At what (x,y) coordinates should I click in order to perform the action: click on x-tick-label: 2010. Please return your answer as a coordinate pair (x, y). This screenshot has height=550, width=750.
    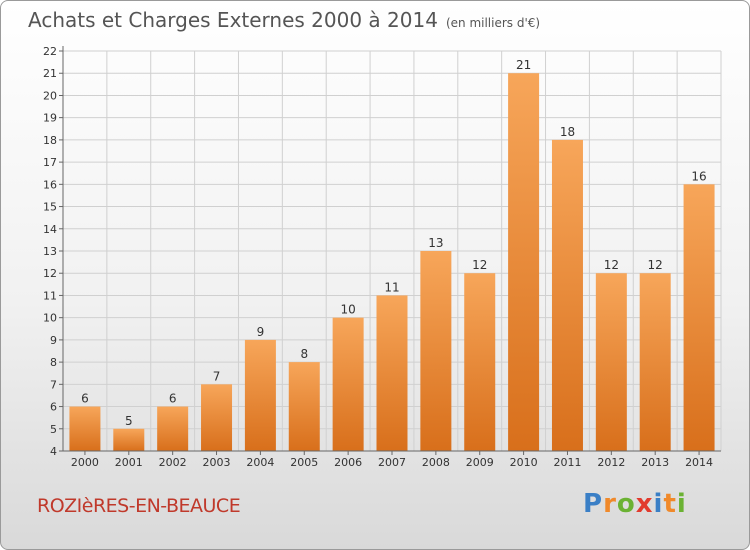
    Looking at the image, I should click on (524, 462).